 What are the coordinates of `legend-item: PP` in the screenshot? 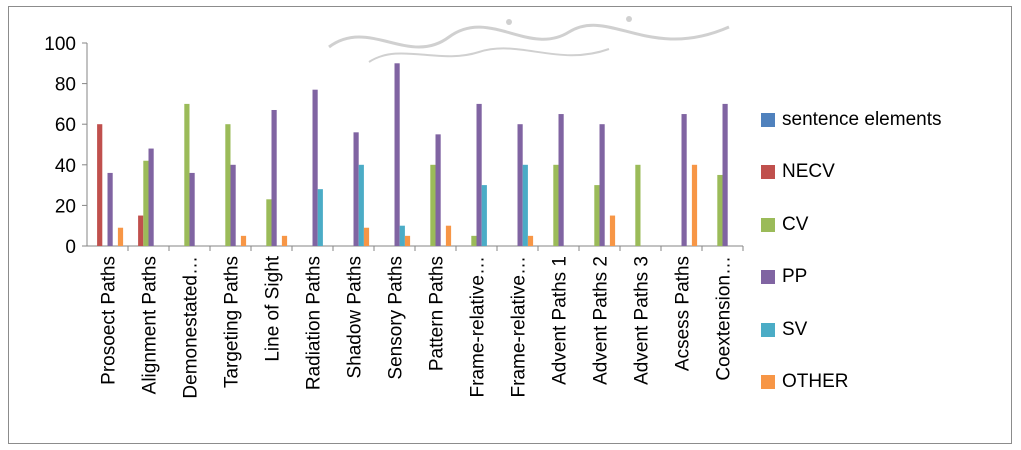 It's located at (851, 277).